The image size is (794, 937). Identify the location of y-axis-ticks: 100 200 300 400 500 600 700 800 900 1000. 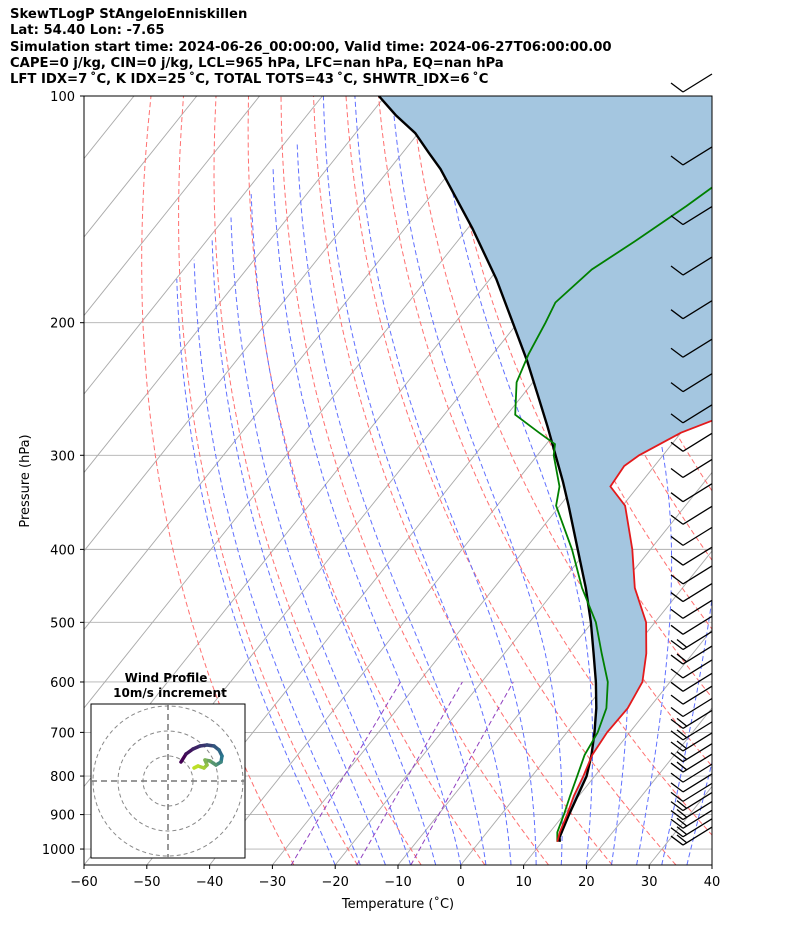
(63, 474).